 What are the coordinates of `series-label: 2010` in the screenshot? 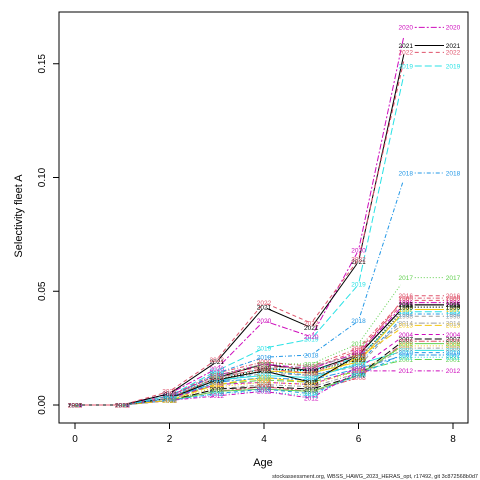 It's located at (122, 405).